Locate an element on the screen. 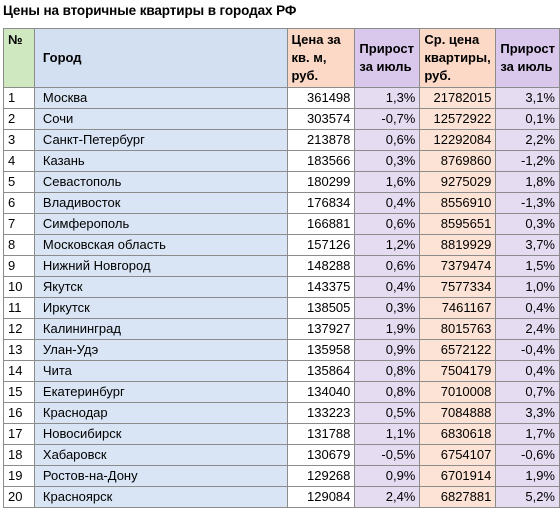  avg-price-cell: 8595651 is located at coordinates (458, 224).